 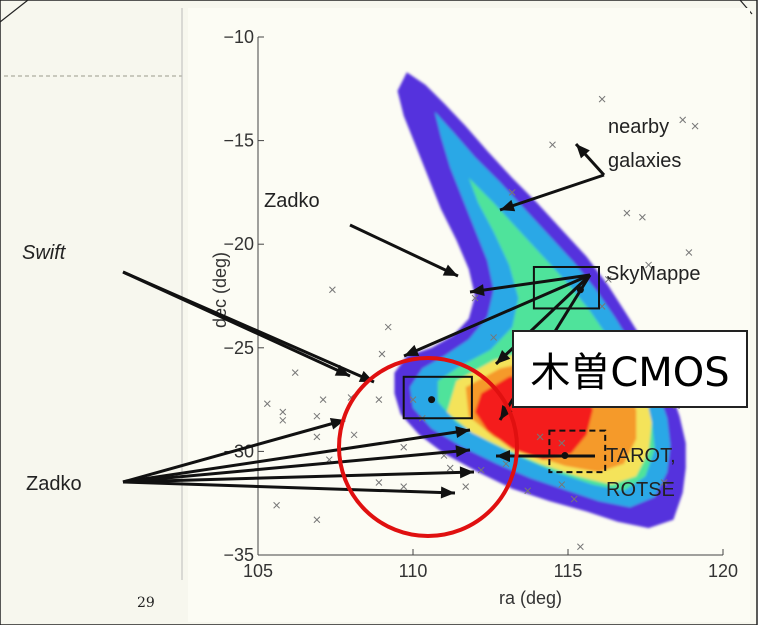 What do you see at coordinates (640, 490) in the screenshot?
I see `annotation-tarot-2: ROTSE` at bounding box center [640, 490].